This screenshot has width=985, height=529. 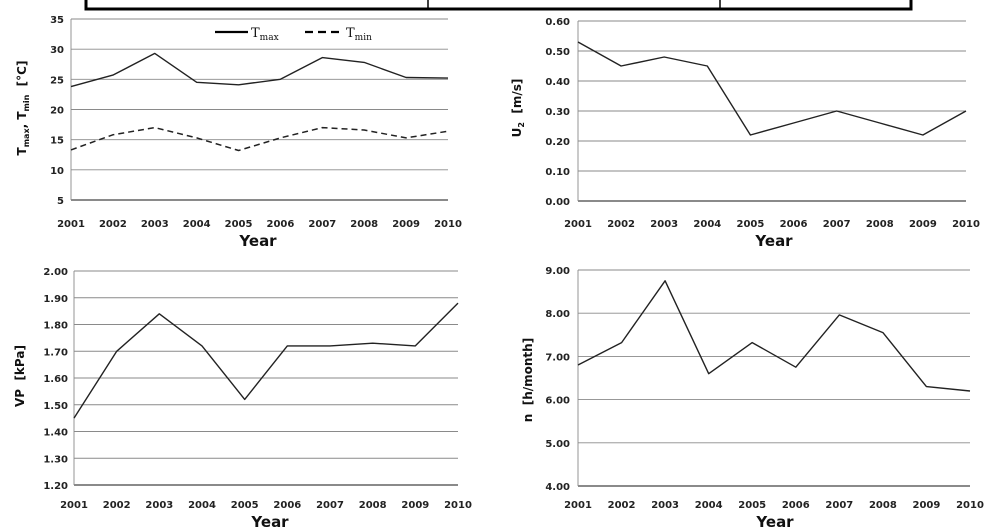 I want to click on y-tick-label: 1.40, so click(x=55, y=433).